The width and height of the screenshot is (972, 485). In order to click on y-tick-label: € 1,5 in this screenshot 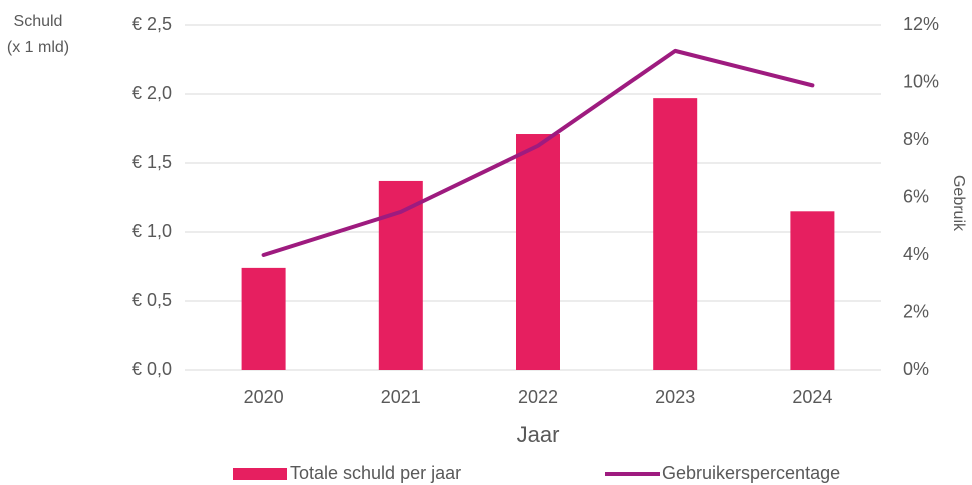, I will do `click(152, 162)`.